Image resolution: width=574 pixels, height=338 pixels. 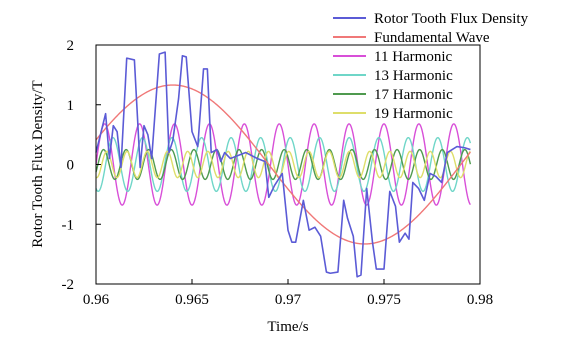 I want to click on x-axis-ticks: 0.96 0.965 0.97 0.975 0.98, so click(x=288, y=293).